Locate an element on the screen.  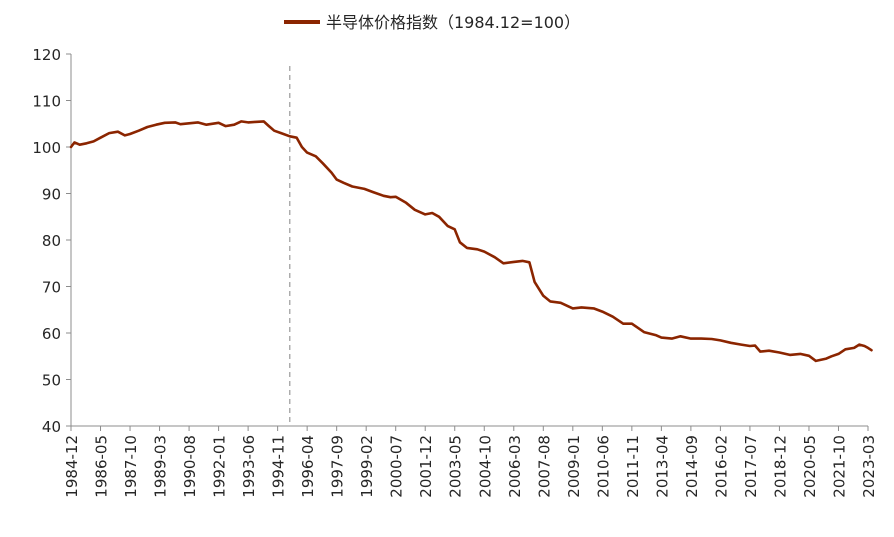
x-tick-label: 2007-08 is located at coordinates (544, 466).